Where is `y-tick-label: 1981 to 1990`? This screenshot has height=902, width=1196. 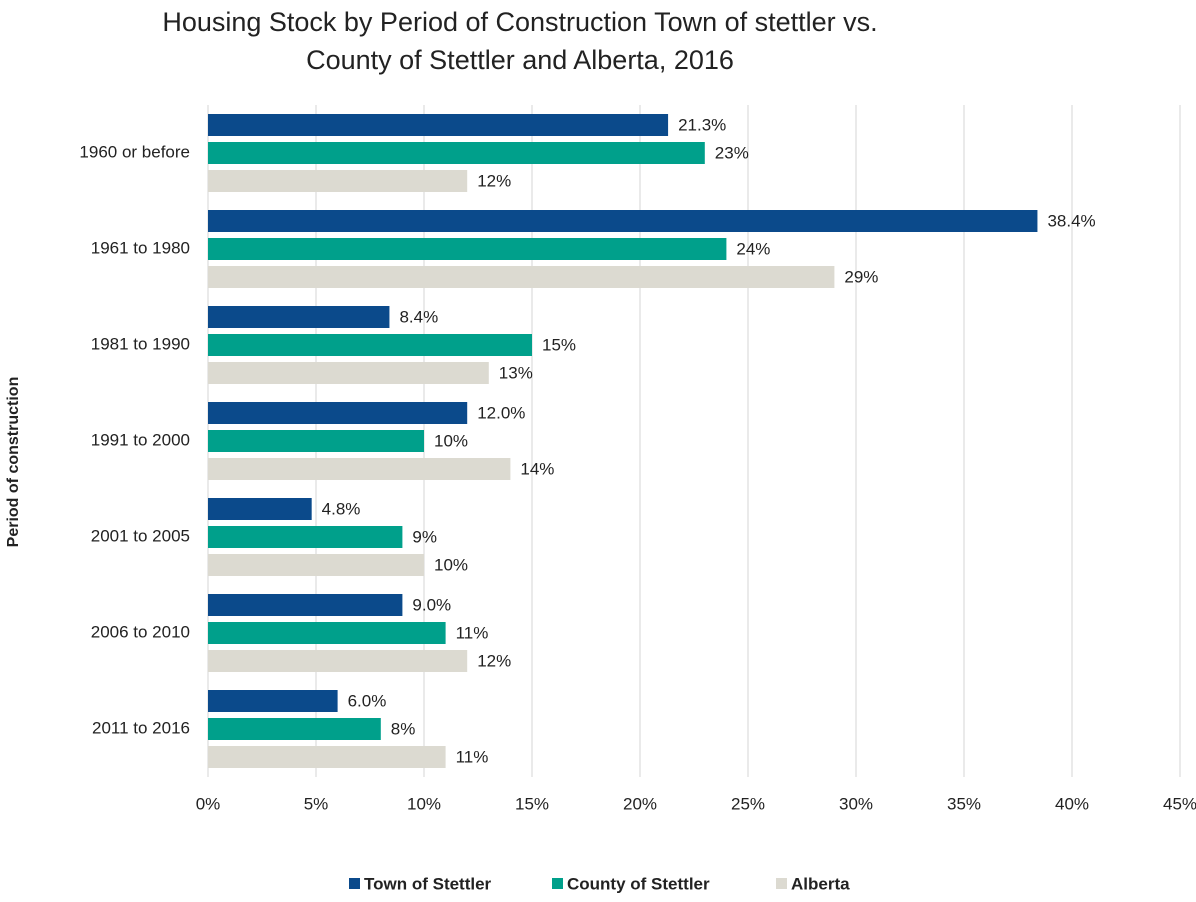 y-tick-label: 1981 to 1990 is located at coordinates (140, 343).